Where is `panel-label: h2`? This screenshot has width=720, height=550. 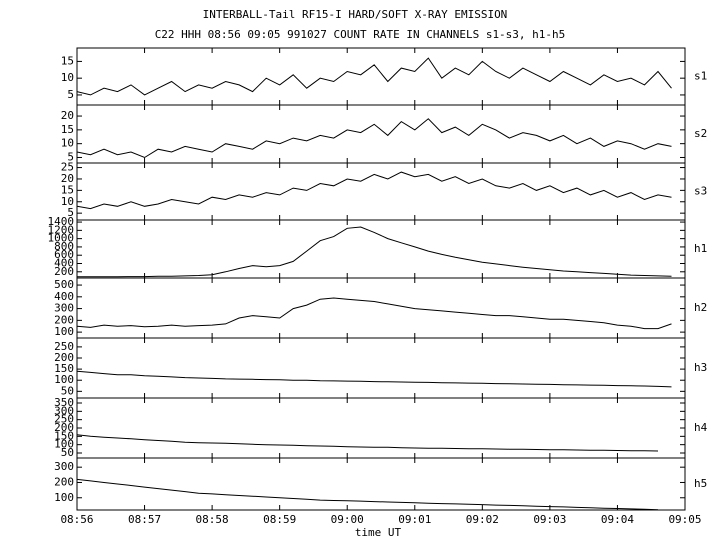
panel-label: h2 is located at coordinates (700, 307).